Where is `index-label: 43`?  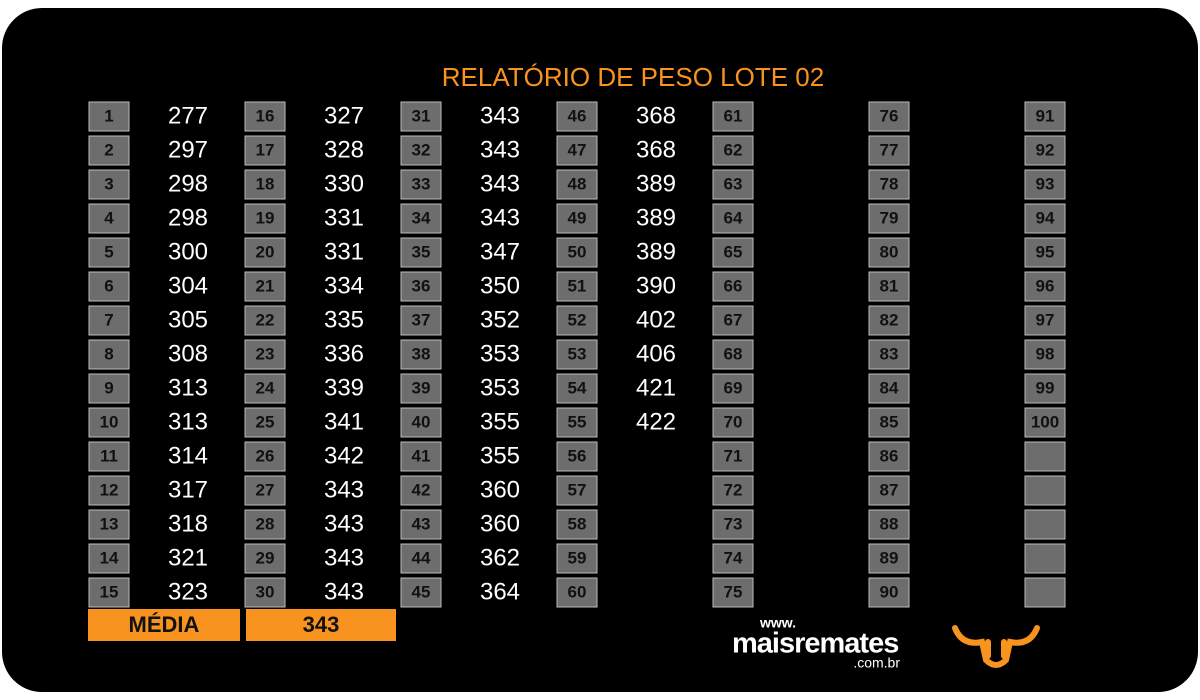 index-label: 43 is located at coordinates (421, 523).